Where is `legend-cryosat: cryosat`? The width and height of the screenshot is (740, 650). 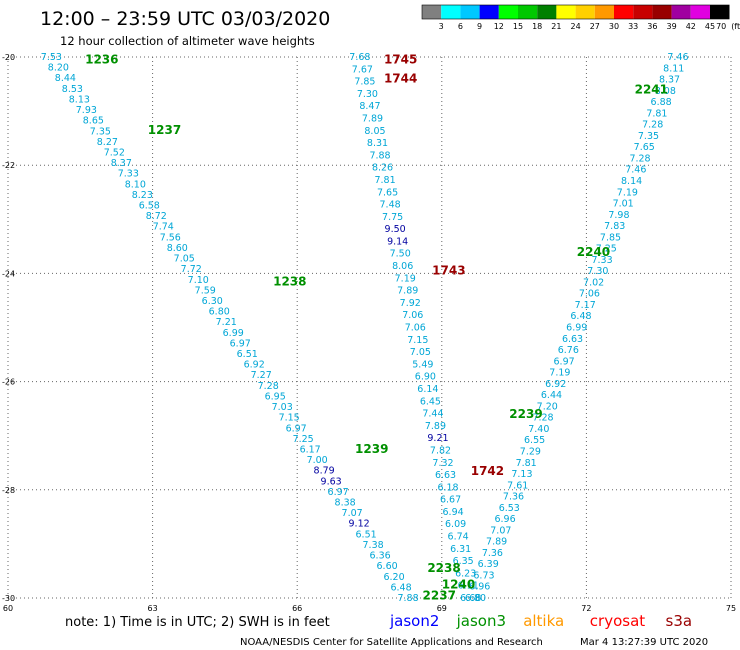
legend-cryosat: cryosat is located at coordinates (617, 621).